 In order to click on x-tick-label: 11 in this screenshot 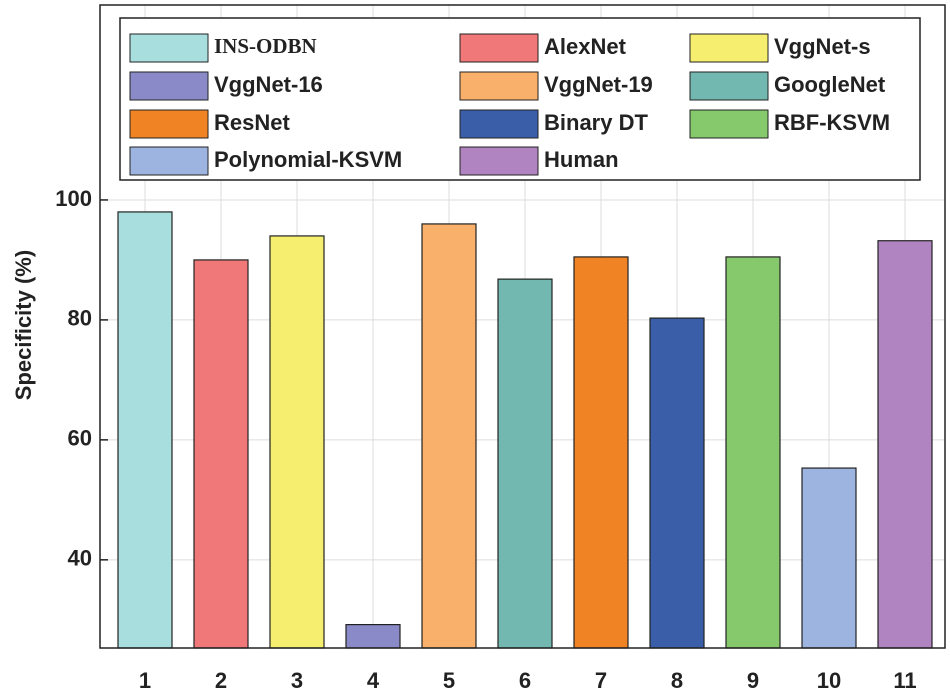, I will do `click(904, 680)`.